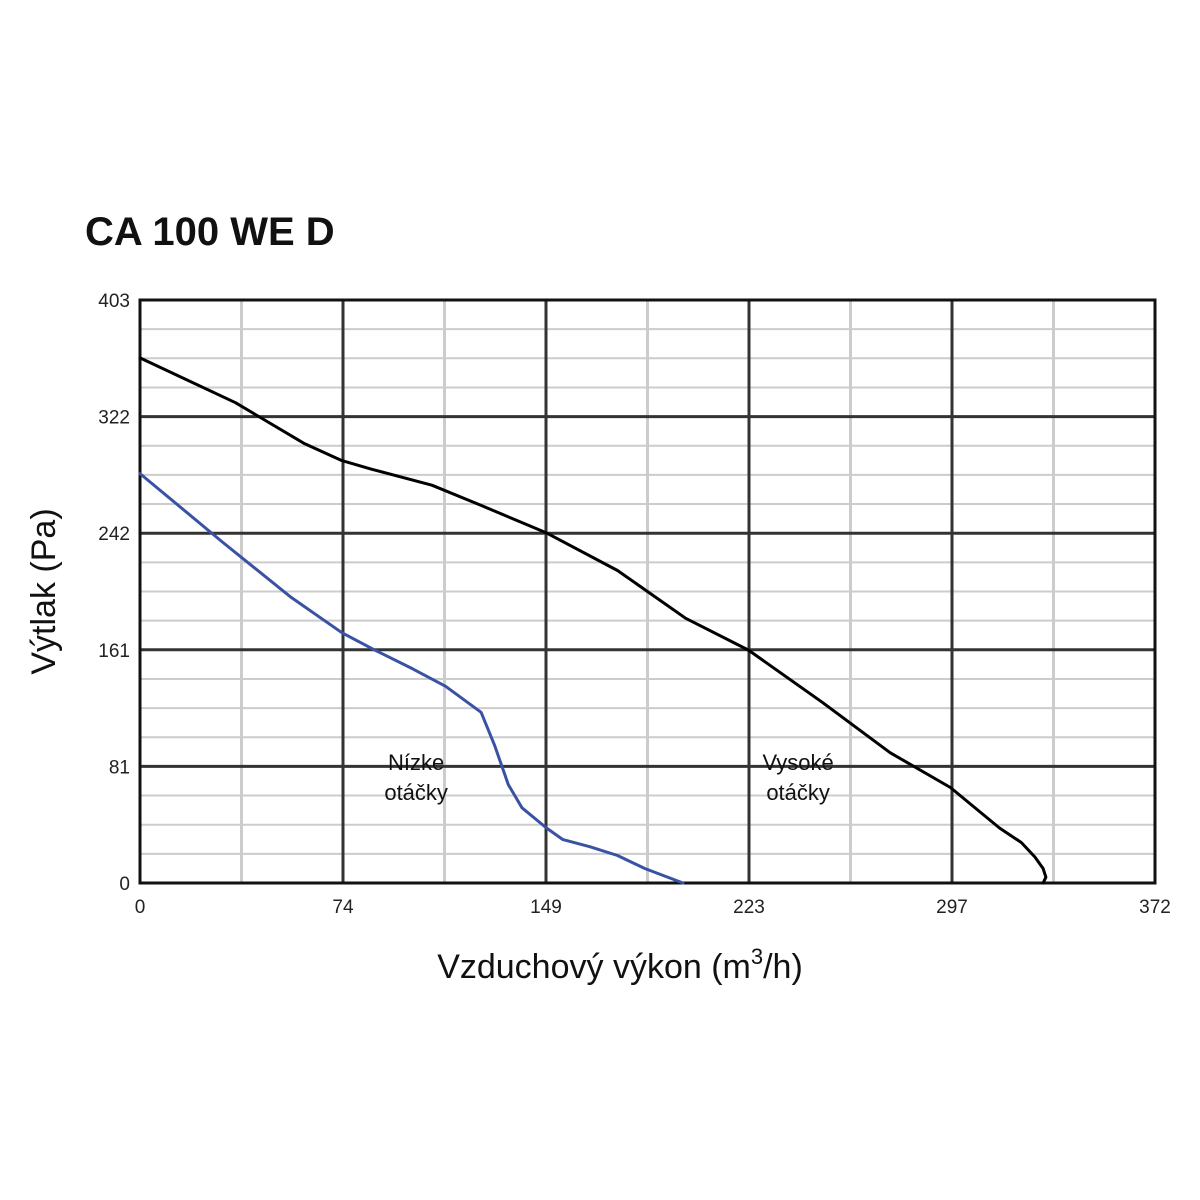 The image size is (1200, 1200). Describe the element at coordinates (546, 907) in the screenshot. I see `x-tick-label: 149` at that location.